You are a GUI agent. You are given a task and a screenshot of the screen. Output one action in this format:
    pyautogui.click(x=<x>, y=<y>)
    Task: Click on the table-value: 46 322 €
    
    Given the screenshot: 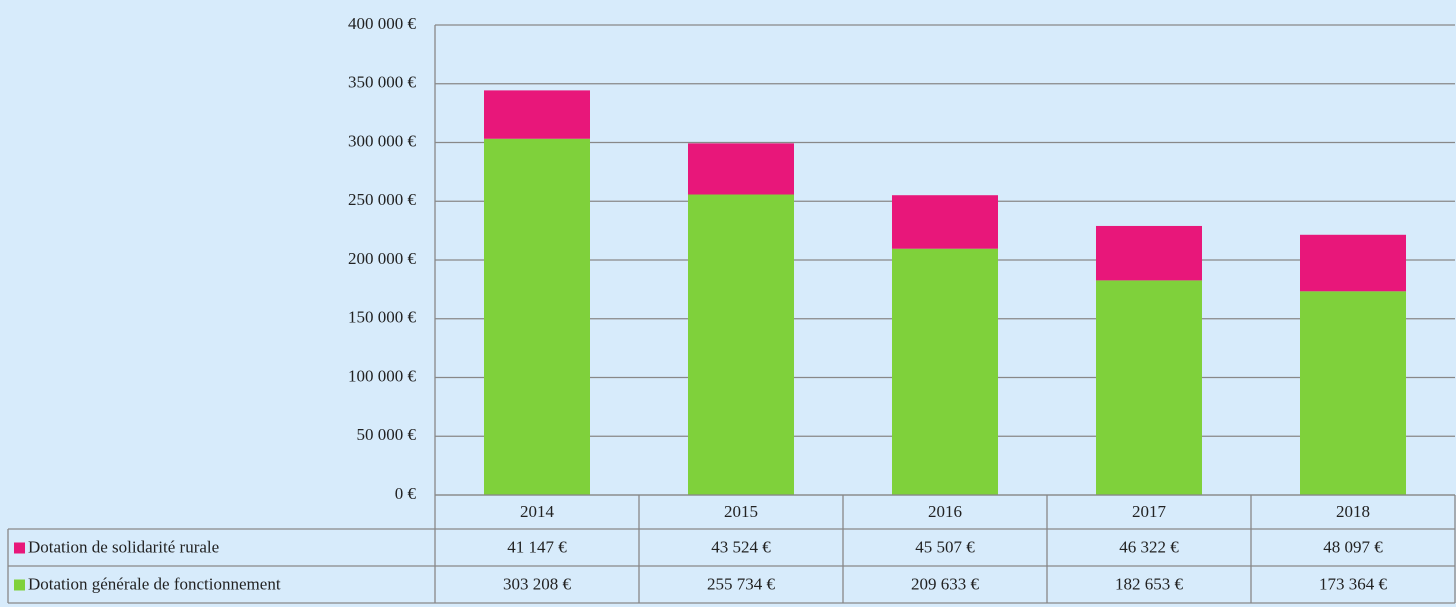 What is the action you would take?
    pyautogui.click(x=1149, y=546)
    